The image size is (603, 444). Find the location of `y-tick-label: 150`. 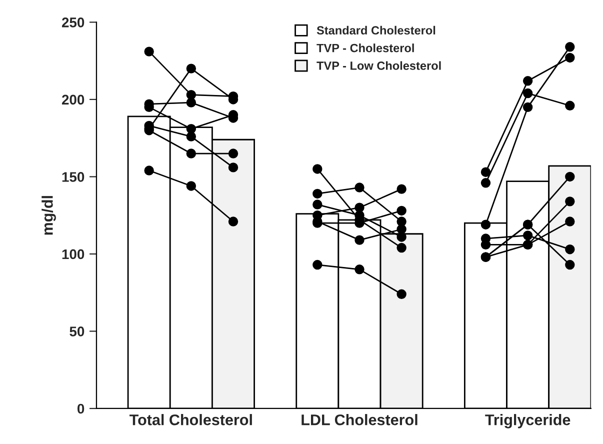

y-tick-label: 150 is located at coordinates (73, 177).